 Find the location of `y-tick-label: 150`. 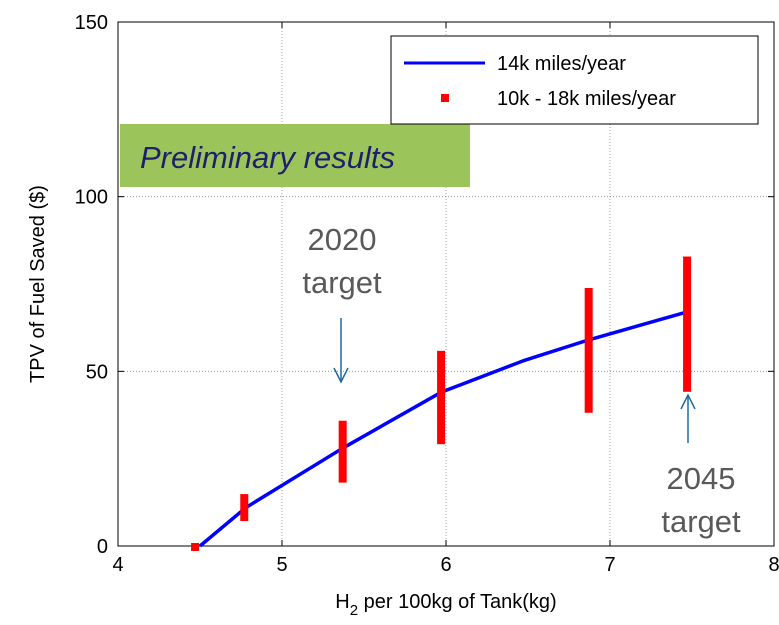

y-tick-label: 150 is located at coordinates (91, 23).